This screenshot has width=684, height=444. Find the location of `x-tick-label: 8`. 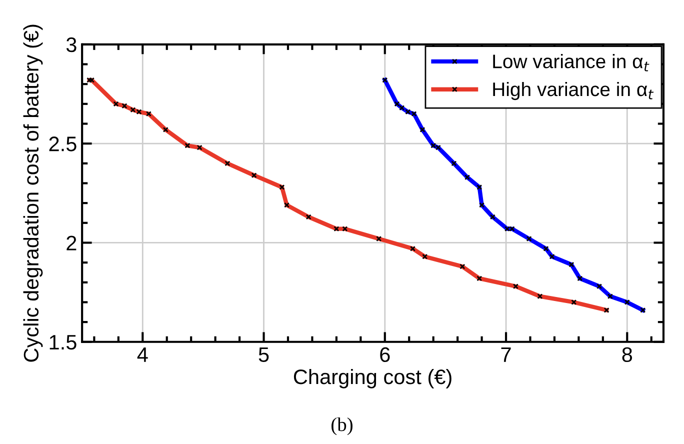

x-tick-label: 8 is located at coordinates (627, 354).